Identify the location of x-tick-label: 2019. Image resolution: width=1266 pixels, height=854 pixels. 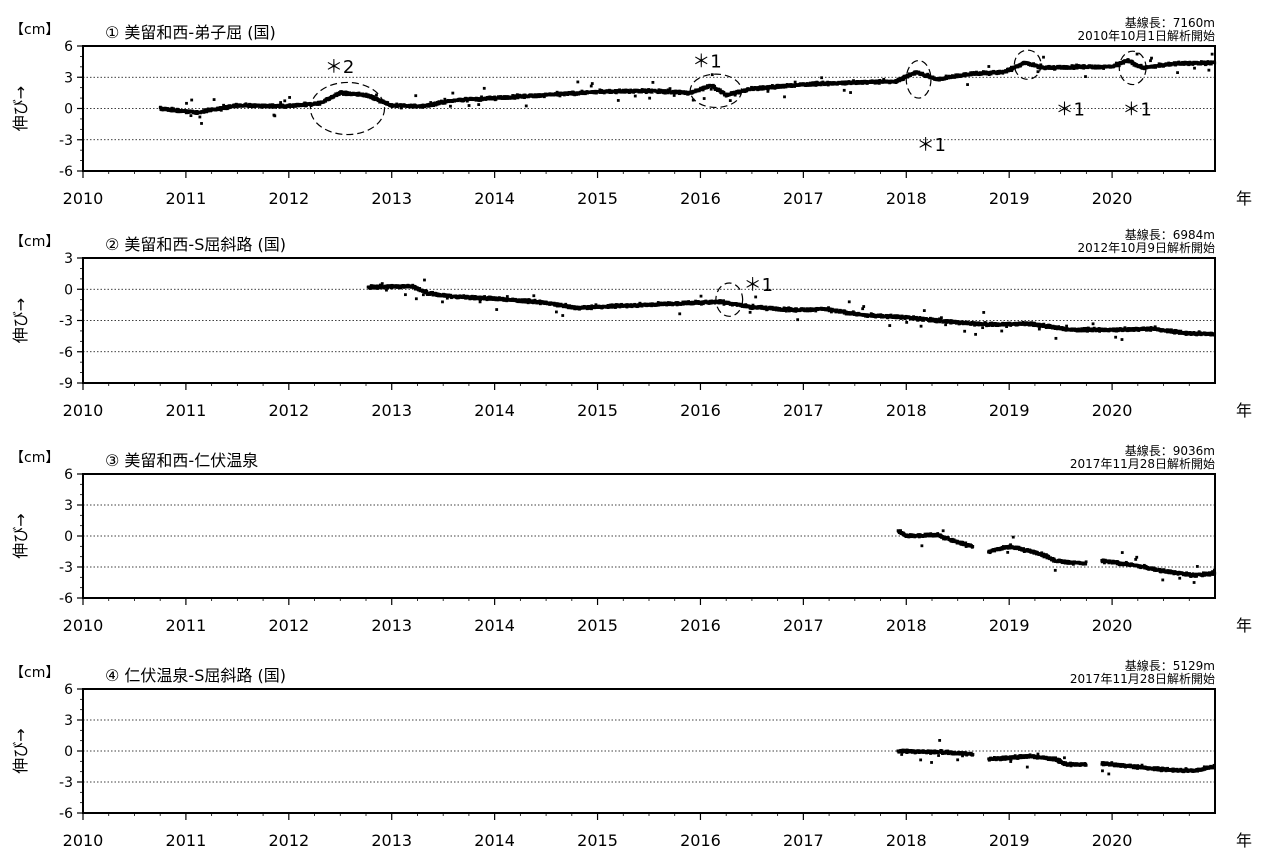
(1009, 410).